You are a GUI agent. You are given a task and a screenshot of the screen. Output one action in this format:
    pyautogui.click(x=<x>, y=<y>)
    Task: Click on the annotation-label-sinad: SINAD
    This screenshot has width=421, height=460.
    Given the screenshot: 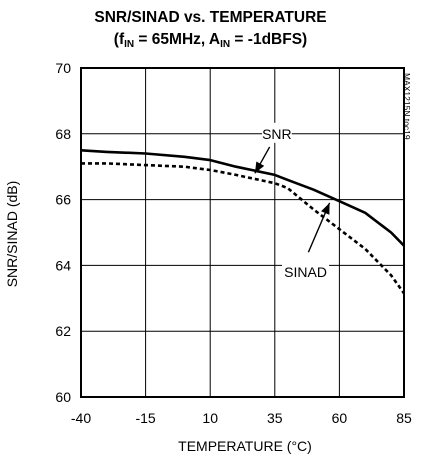 What is the action you would take?
    pyautogui.click(x=305, y=272)
    